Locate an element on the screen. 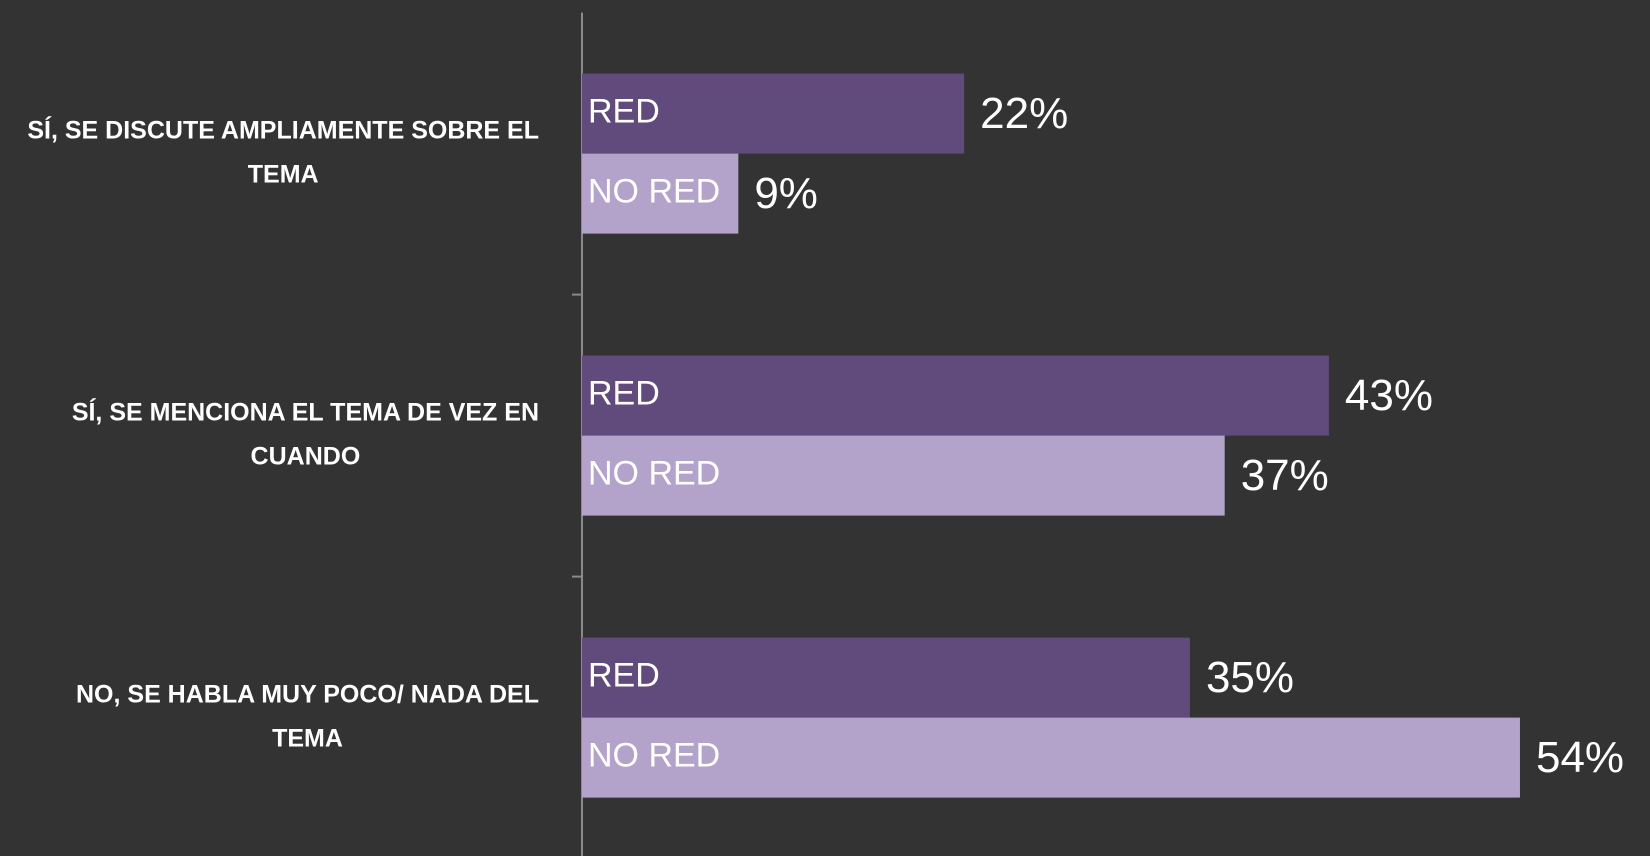 This screenshot has height=856, width=1650. value-label: 35% is located at coordinates (1250, 677).